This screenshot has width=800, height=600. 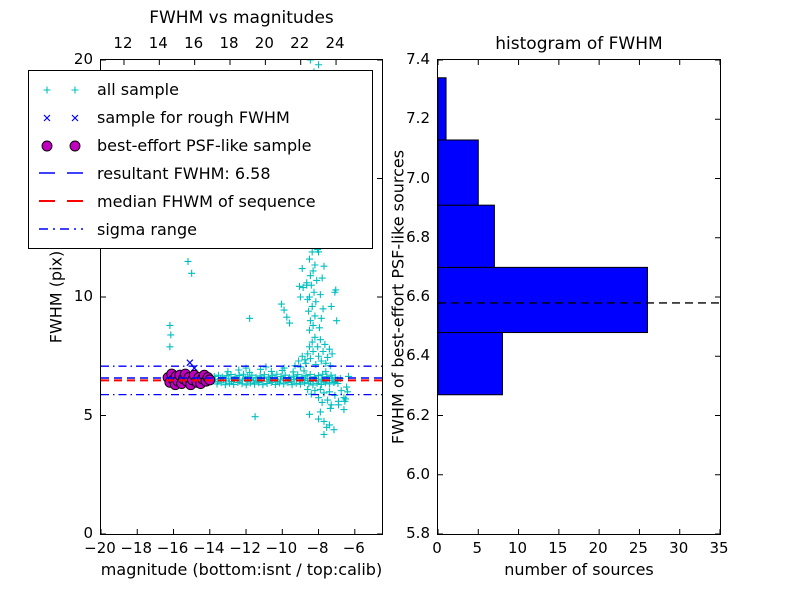 What do you see at coordinates (281, 548) in the screenshot?
I see `tick-label: −10` at bounding box center [281, 548].